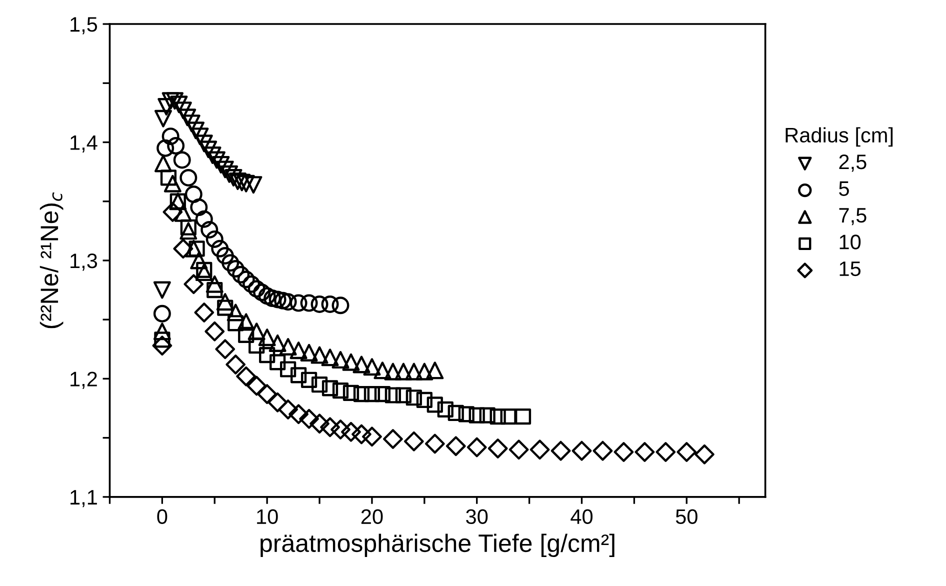  I want to click on x-tick-label: 50, so click(687, 516).